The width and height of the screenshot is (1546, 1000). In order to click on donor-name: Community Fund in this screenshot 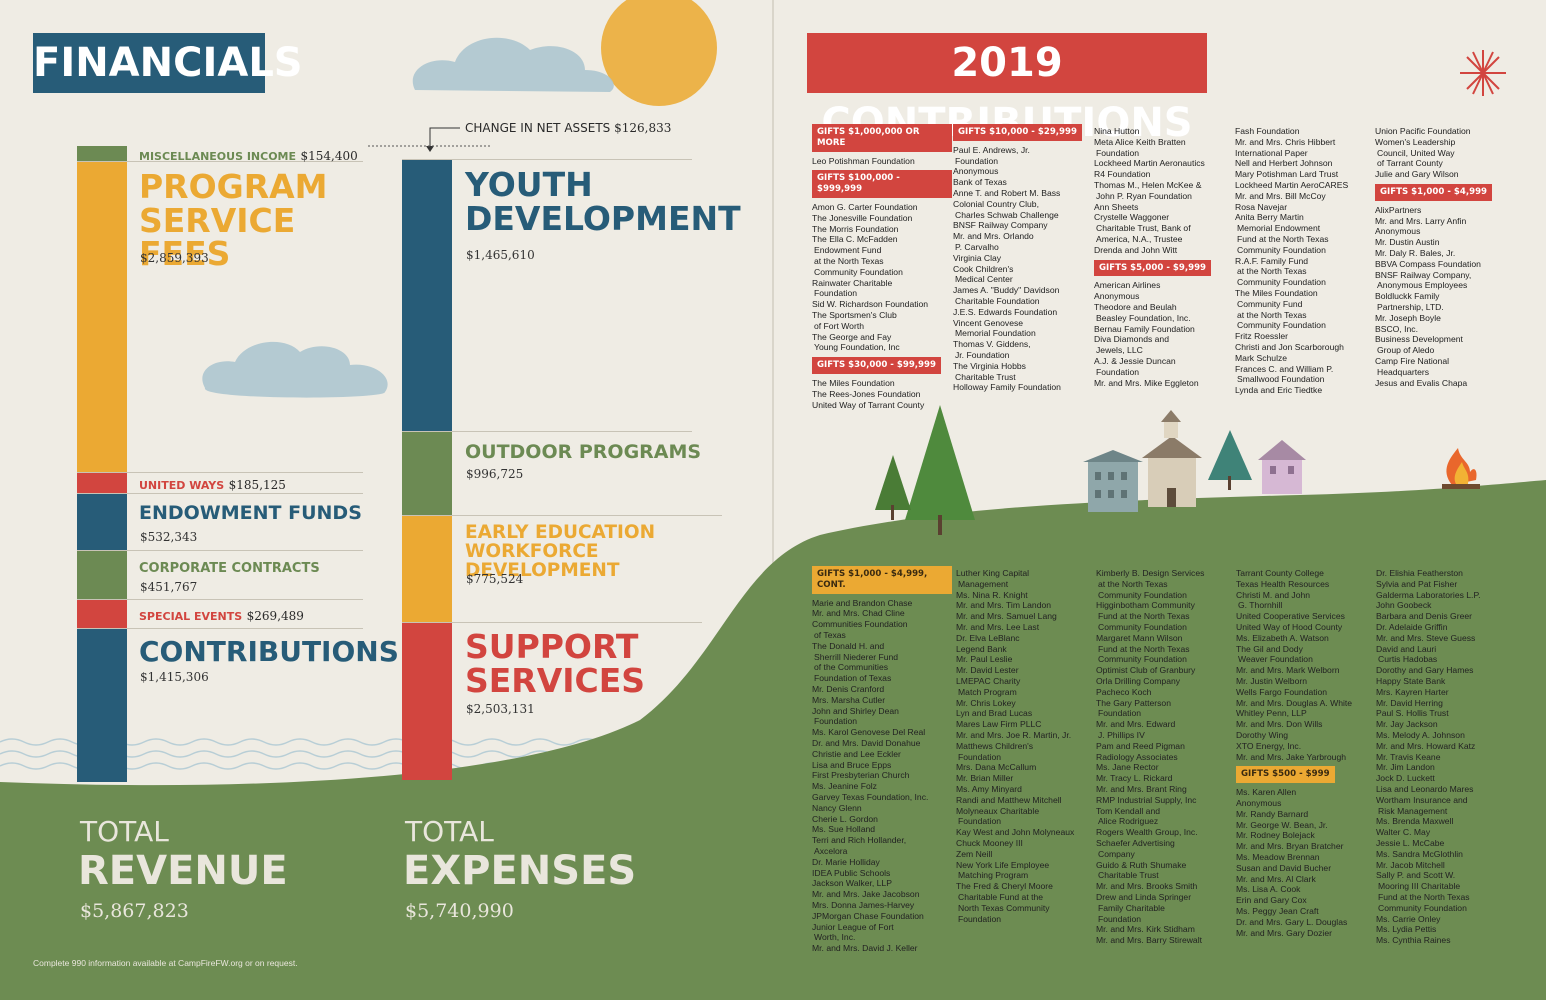, I will do `click(1270, 303)`.